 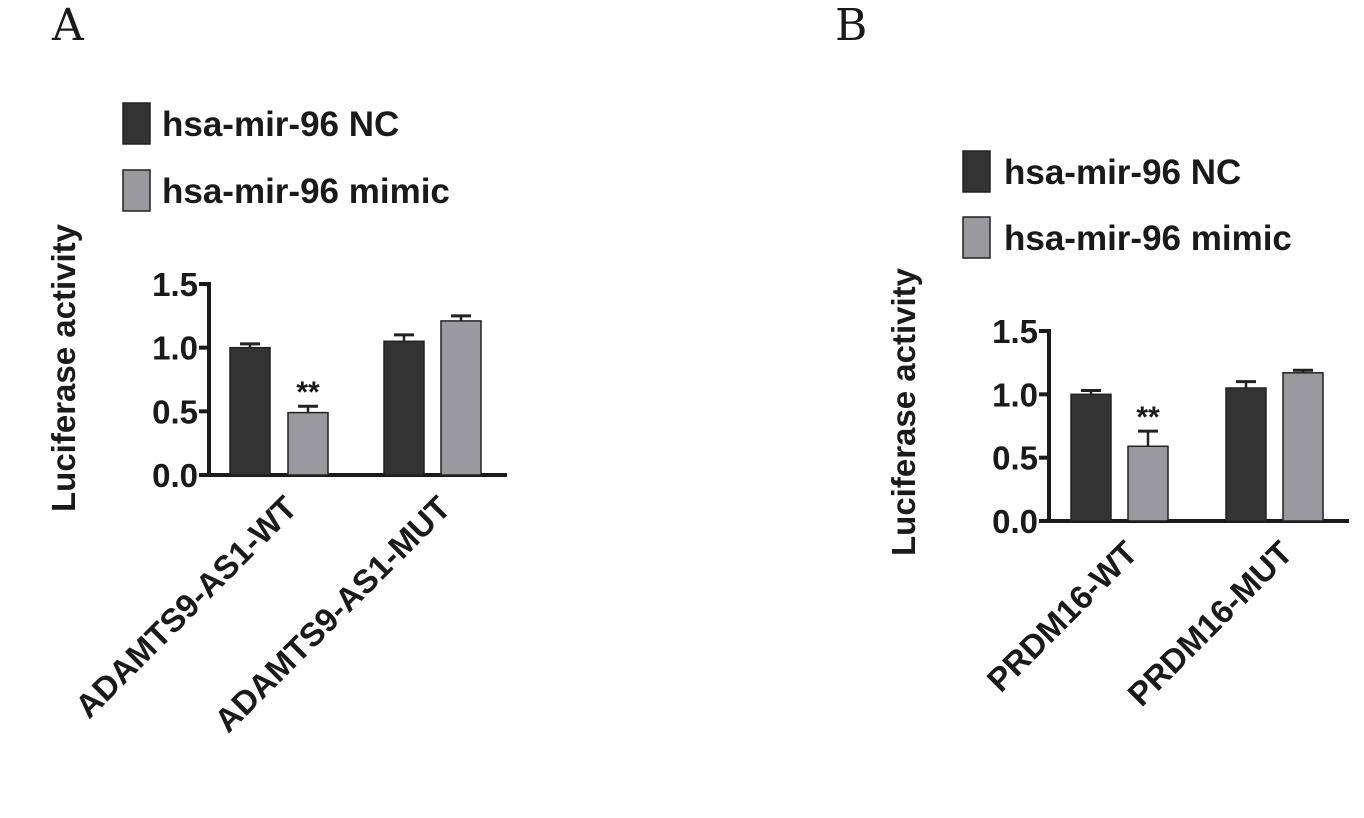 I want to click on panel-b-letter: B, so click(x=851, y=25).